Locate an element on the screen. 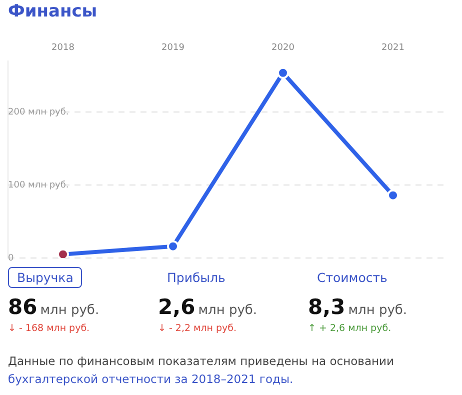 This screenshot has height=395, width=462. text: 2,6 is located at coordinates (177, 307).